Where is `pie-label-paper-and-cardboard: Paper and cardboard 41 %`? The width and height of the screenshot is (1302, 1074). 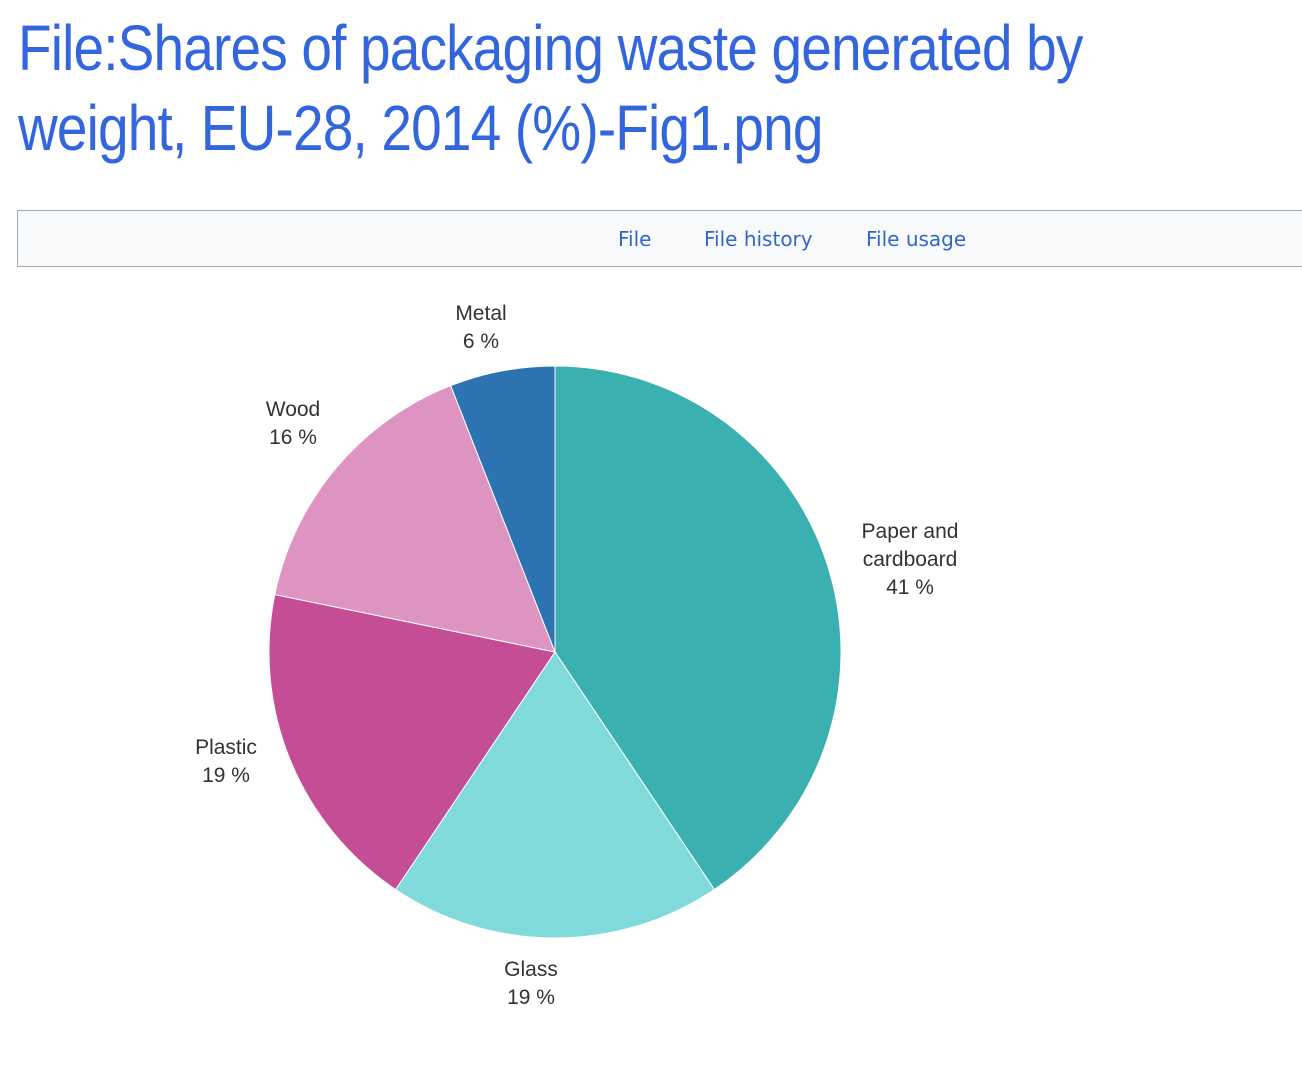
pie-label-paper-and-cardboard: Paper and cardboard 41 % is located at coordinates (910, 559).